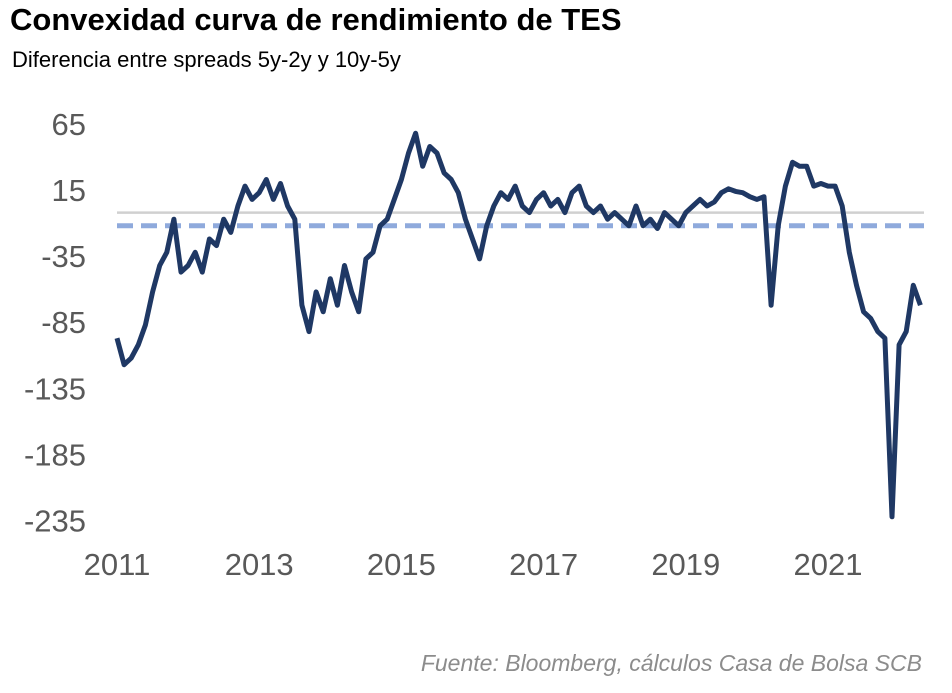  Describe the element at coordinates (69, 124) in the screenshot. I see `y-tick-label: 65` at that location.